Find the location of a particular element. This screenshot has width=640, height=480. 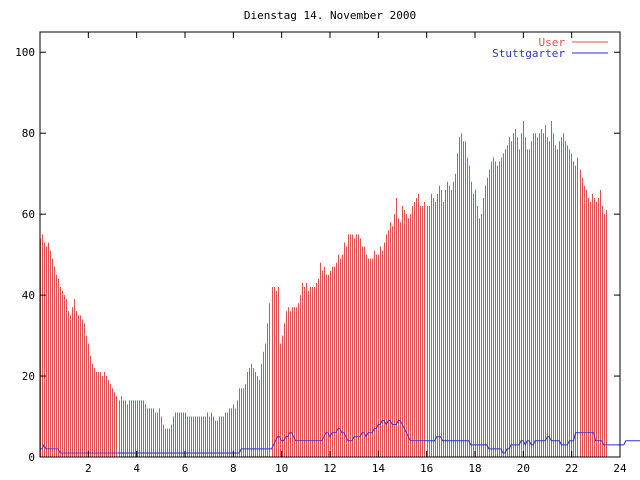

y-tick-label: 60 is located at coordinates (28, 214).